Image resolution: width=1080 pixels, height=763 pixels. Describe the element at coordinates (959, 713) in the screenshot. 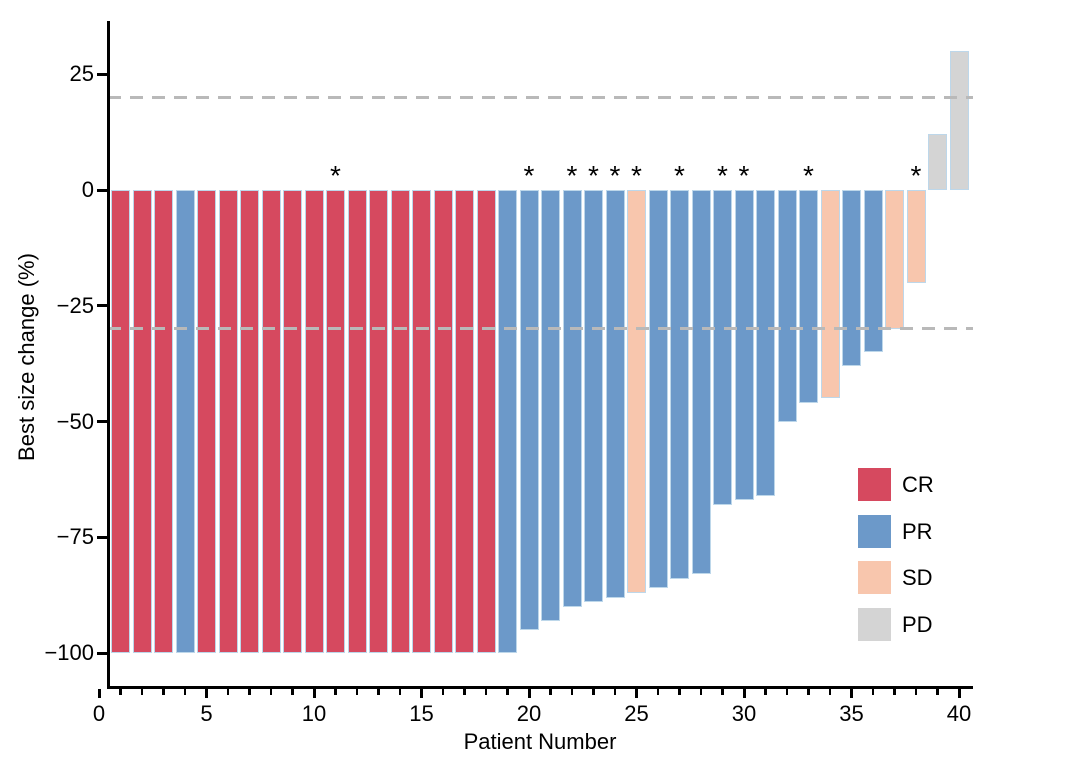

I see `x-tick-label: 40` at that location.